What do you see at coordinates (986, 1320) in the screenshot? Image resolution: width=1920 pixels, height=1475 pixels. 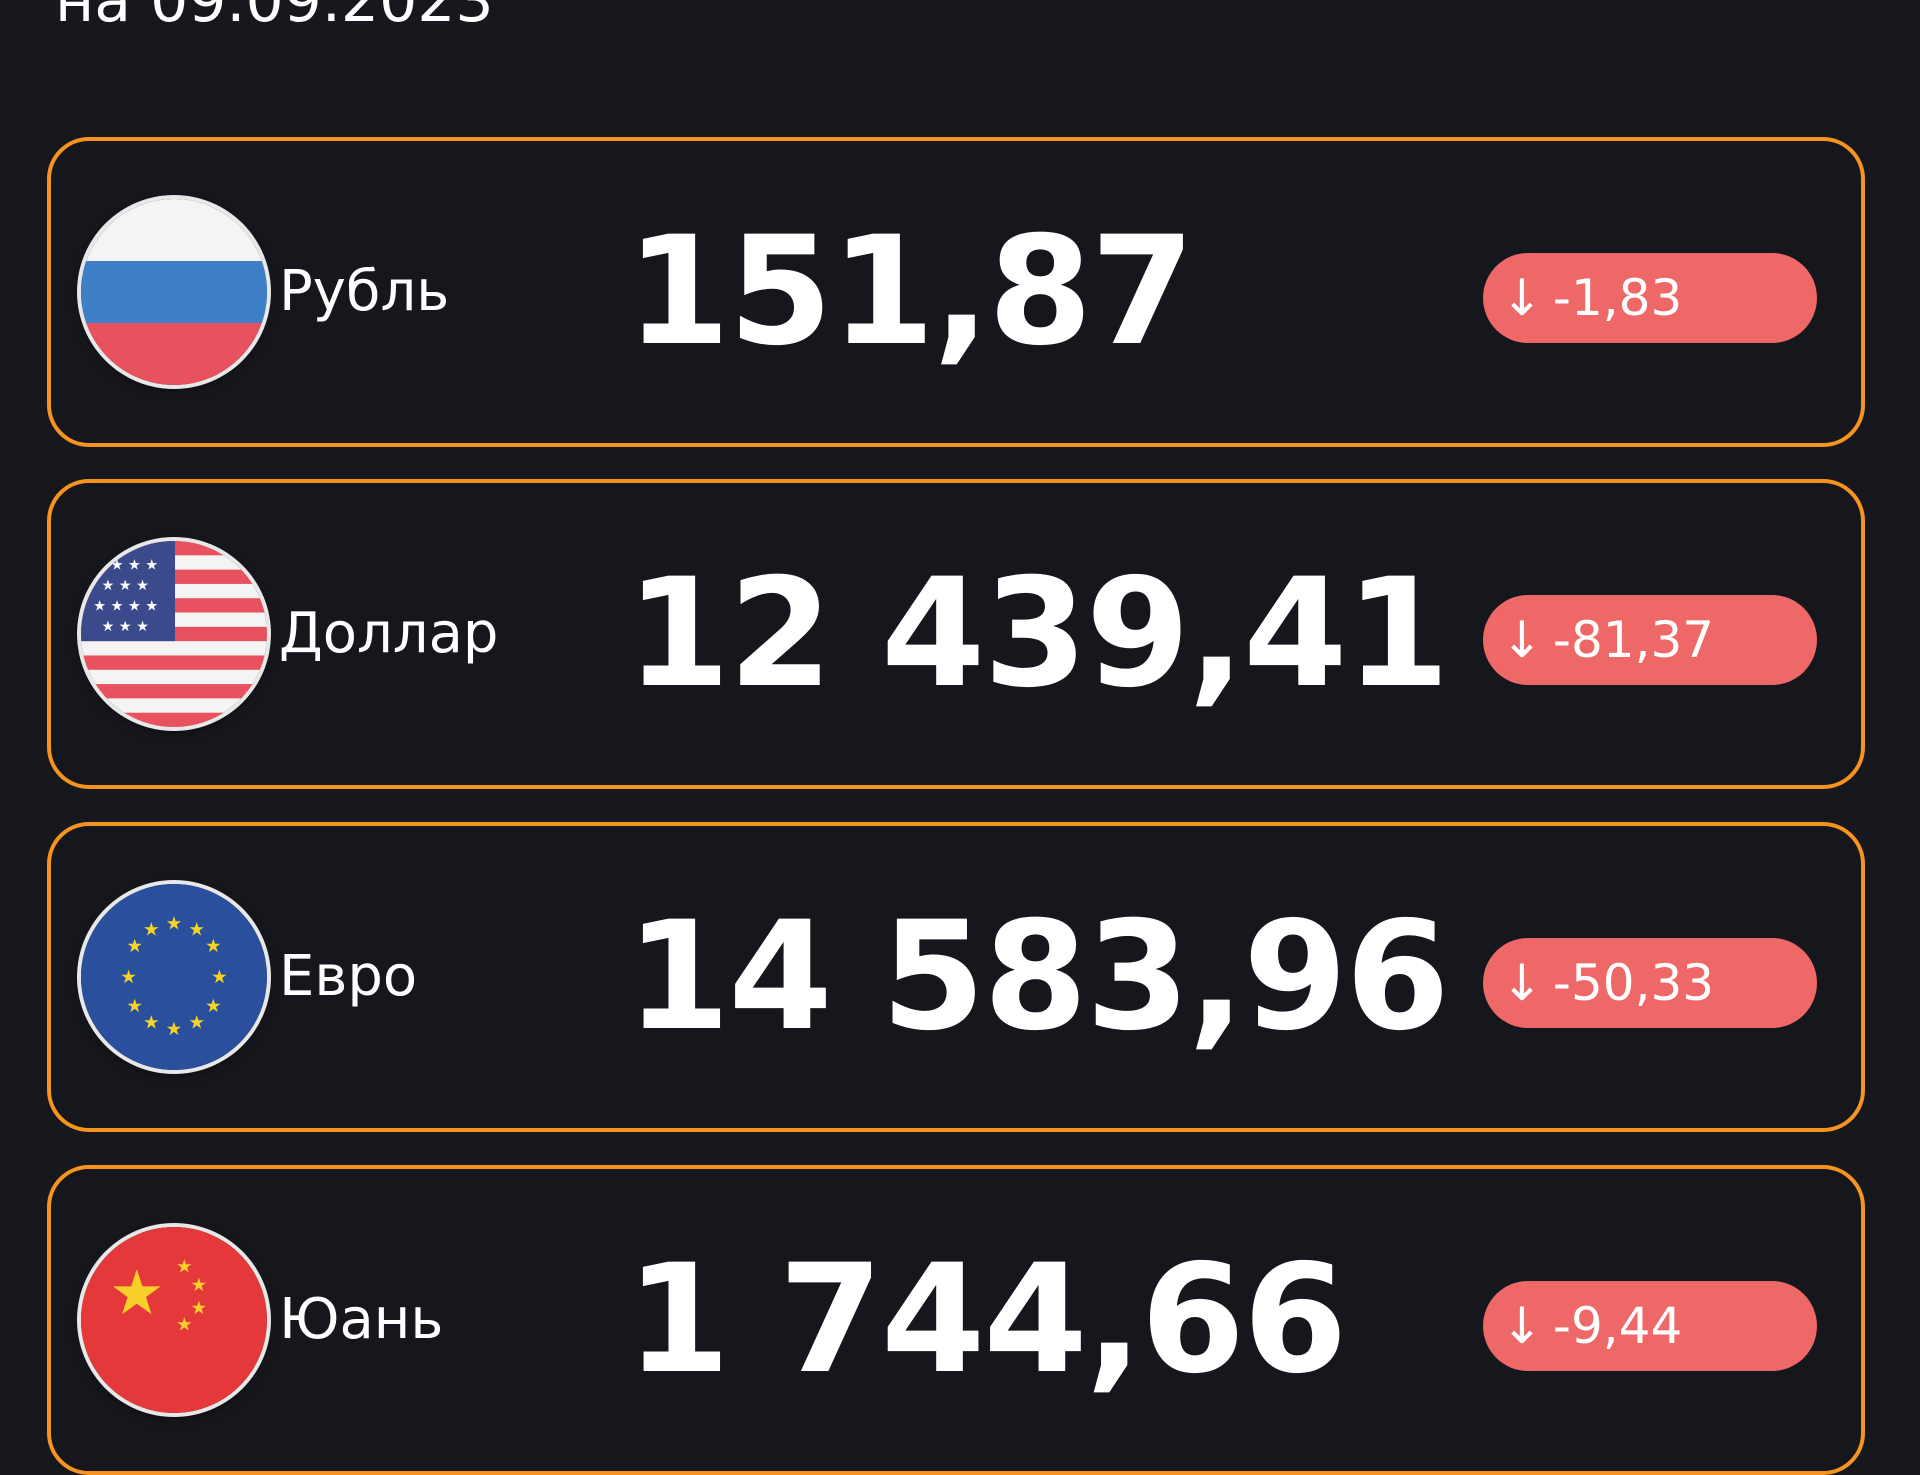 I see `currency-rate: 1 744,66` at bounding box center [986, 1320].